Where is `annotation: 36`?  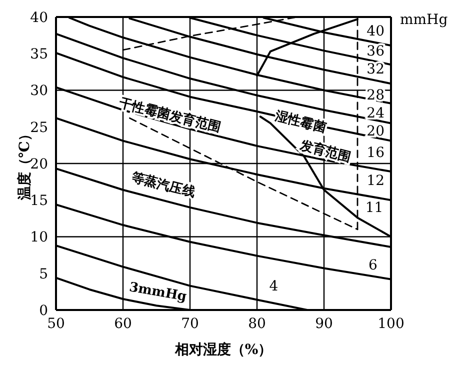
annotation: 36 is located at coordinates (375, 51).